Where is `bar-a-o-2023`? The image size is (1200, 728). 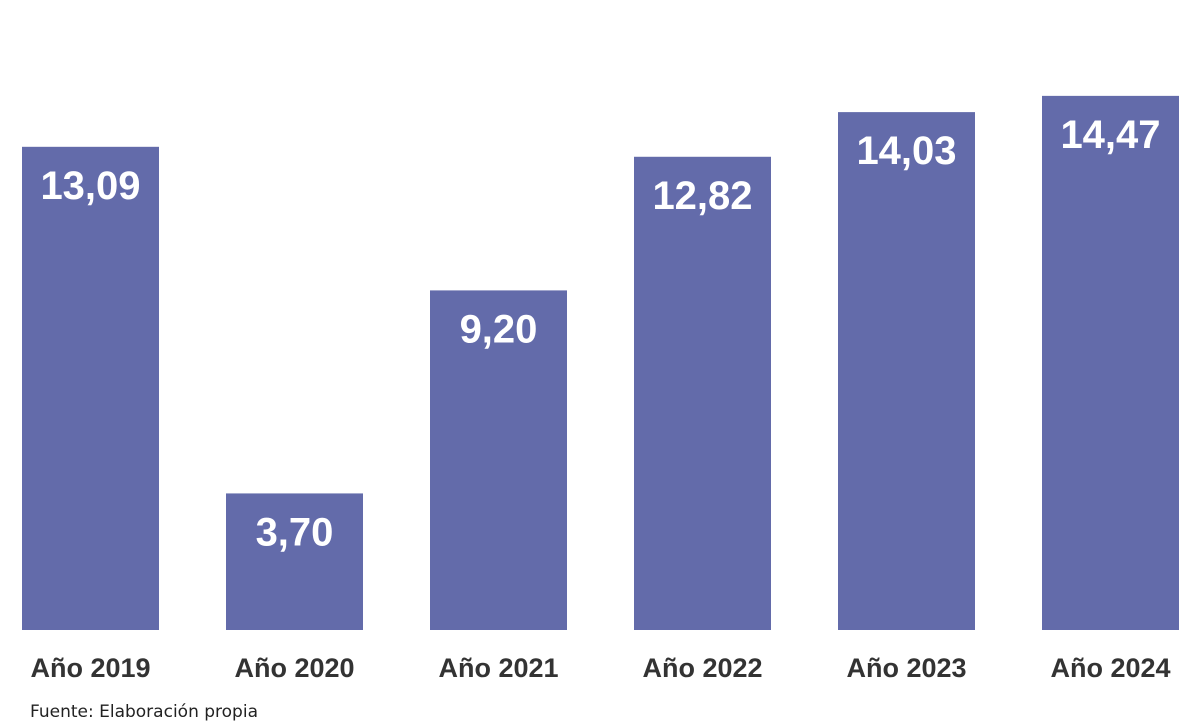 bar-a-o-2023 is located at coordinates (906, 371).